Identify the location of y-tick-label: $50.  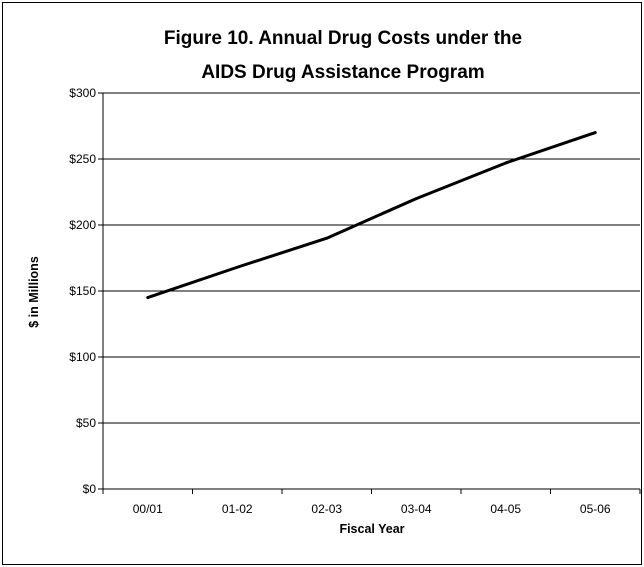
(86, 423).